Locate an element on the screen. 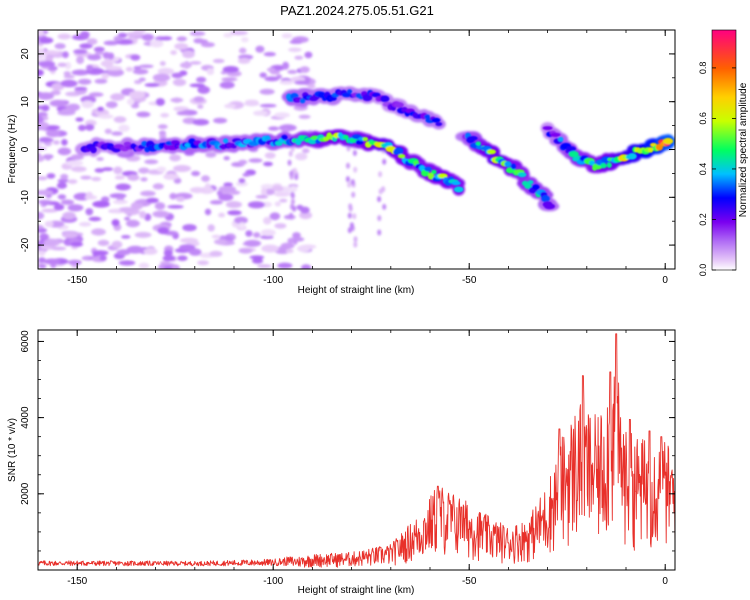 The image size is (750, 600). colorbar-gradient is located at coordinates (724, 150).